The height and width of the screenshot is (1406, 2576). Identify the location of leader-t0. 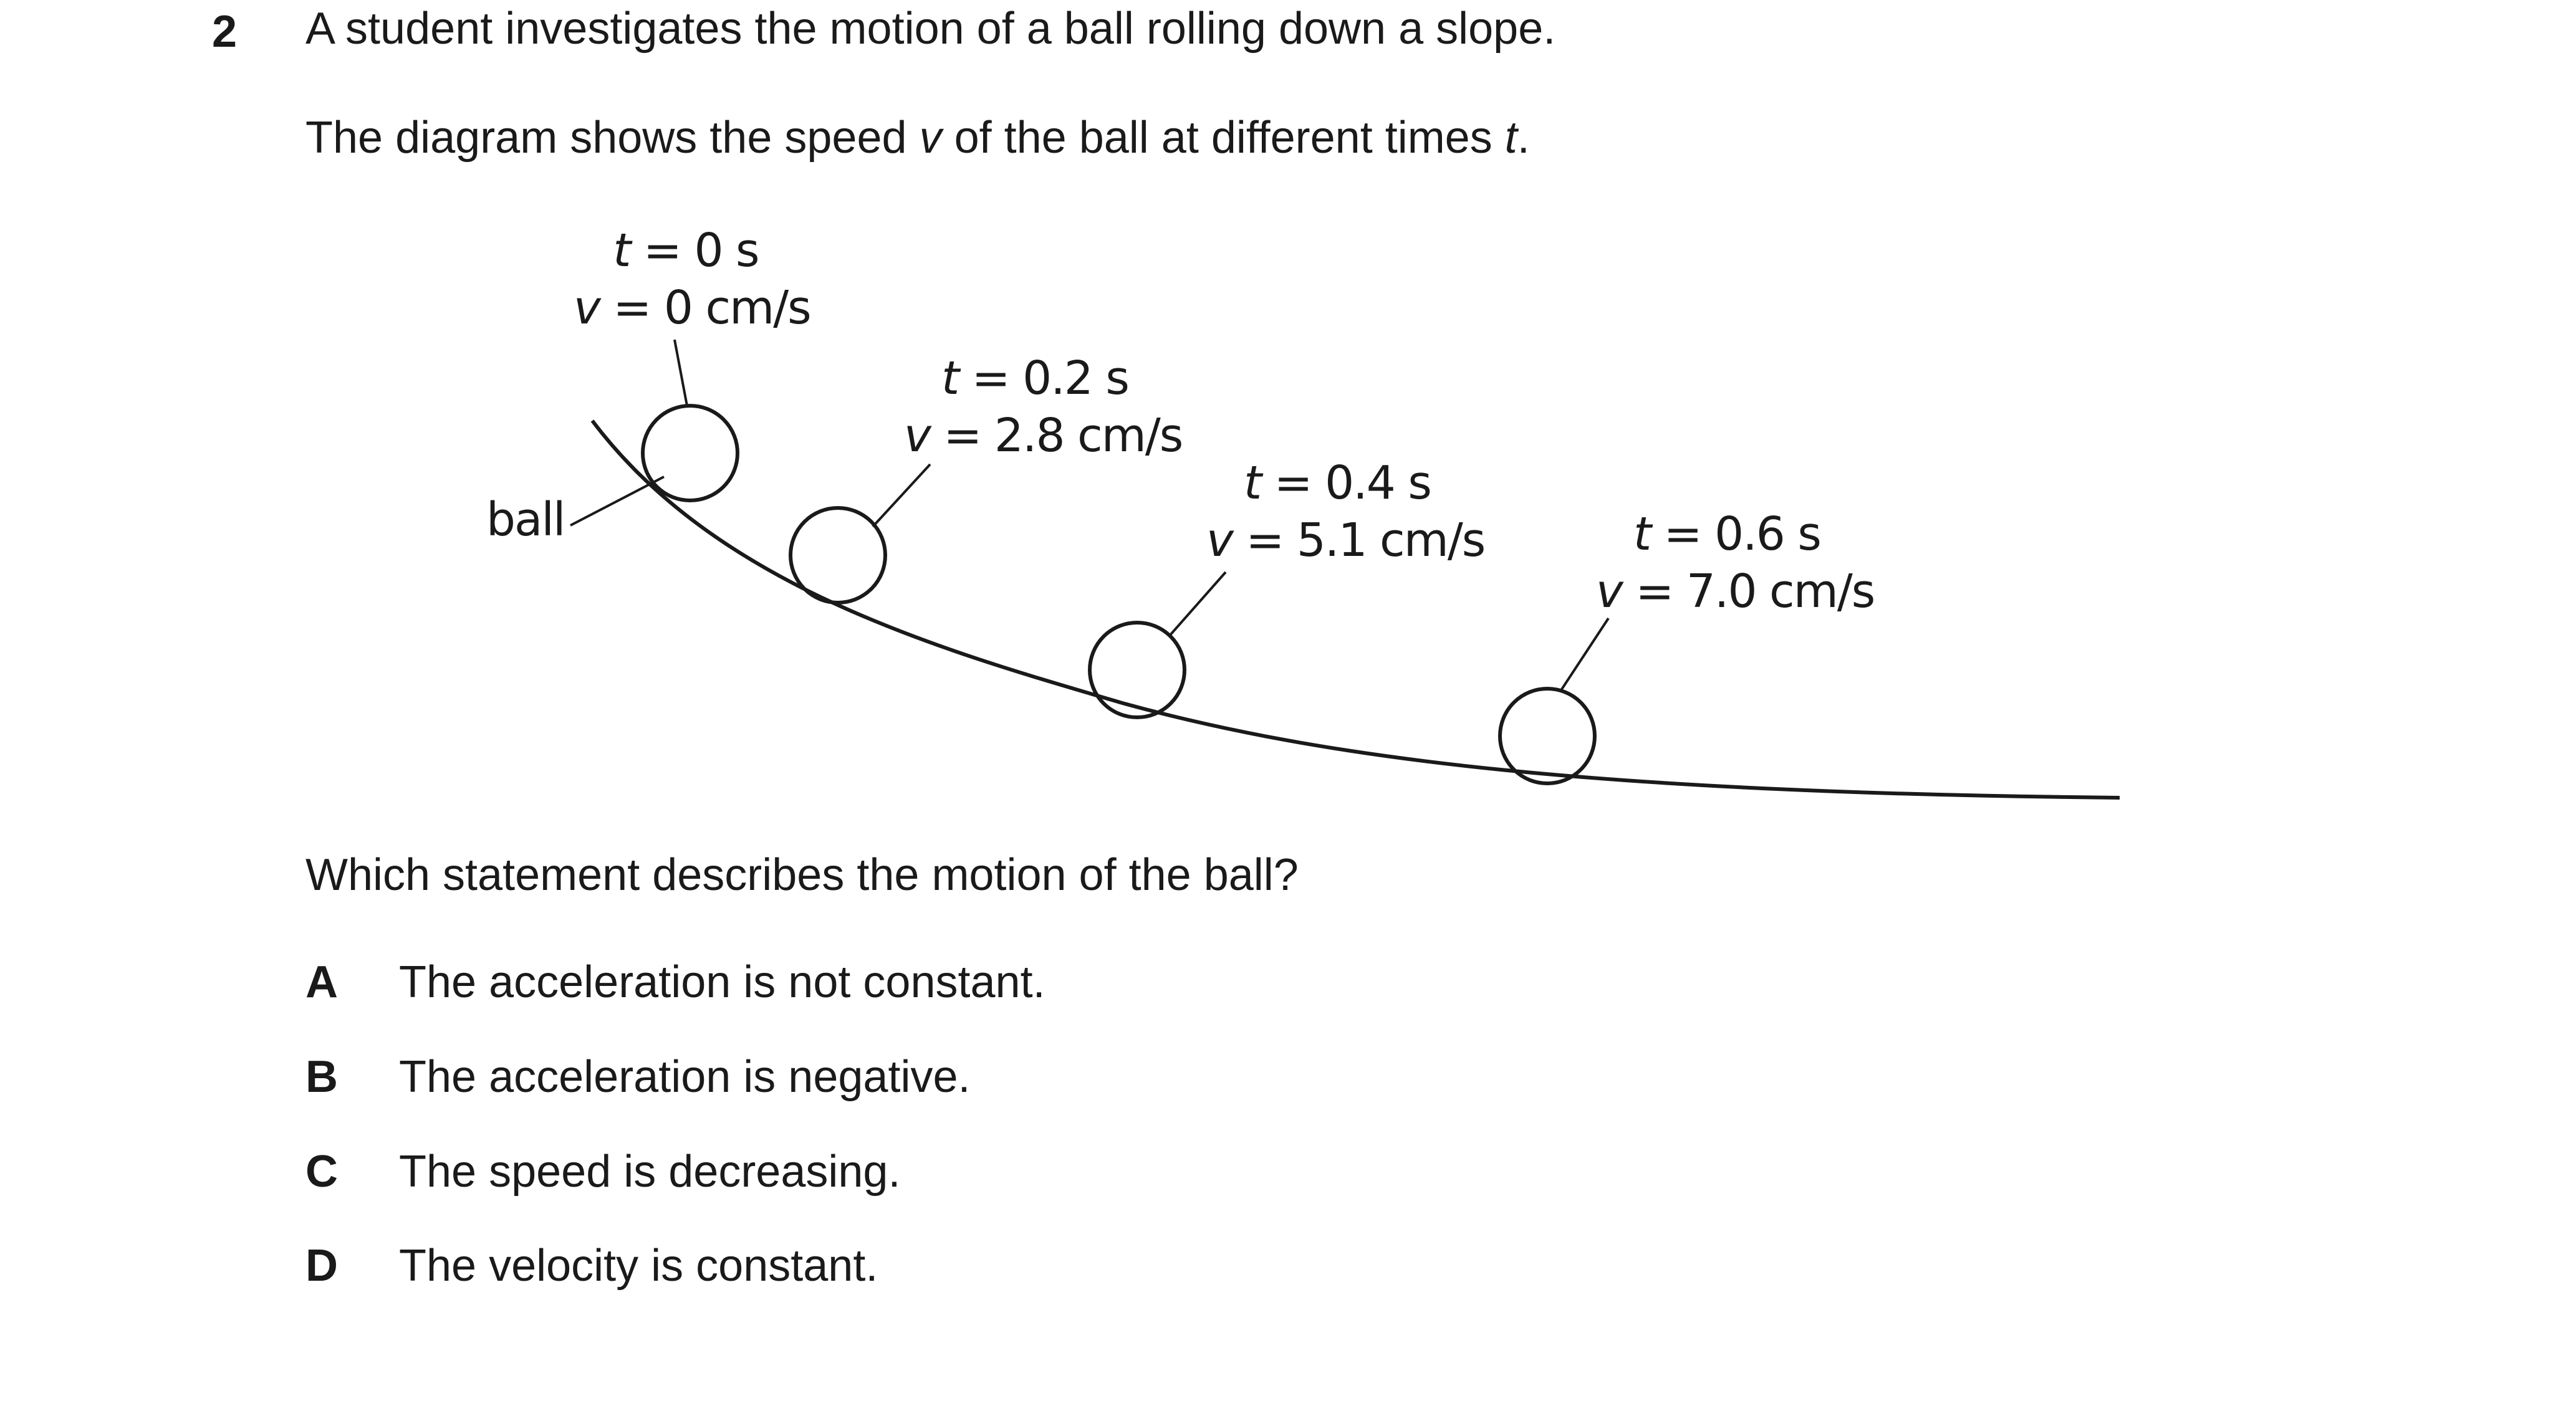
(680, 372).